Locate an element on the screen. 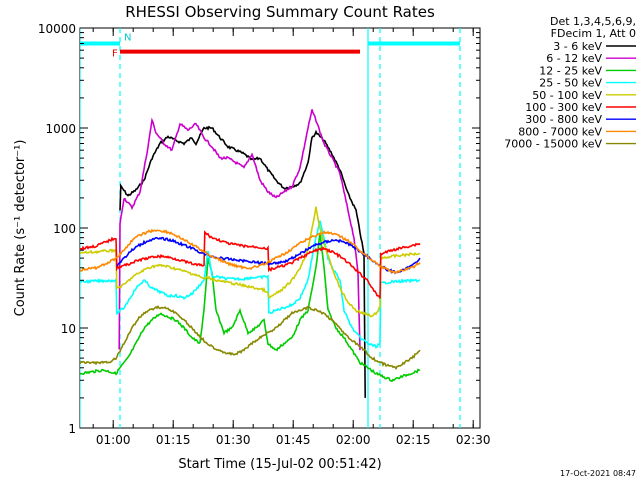 Image resolution: width=640 pixels, height=480 pixels. y-tick-label-3: 1000 is located at coordinates (60, 129).